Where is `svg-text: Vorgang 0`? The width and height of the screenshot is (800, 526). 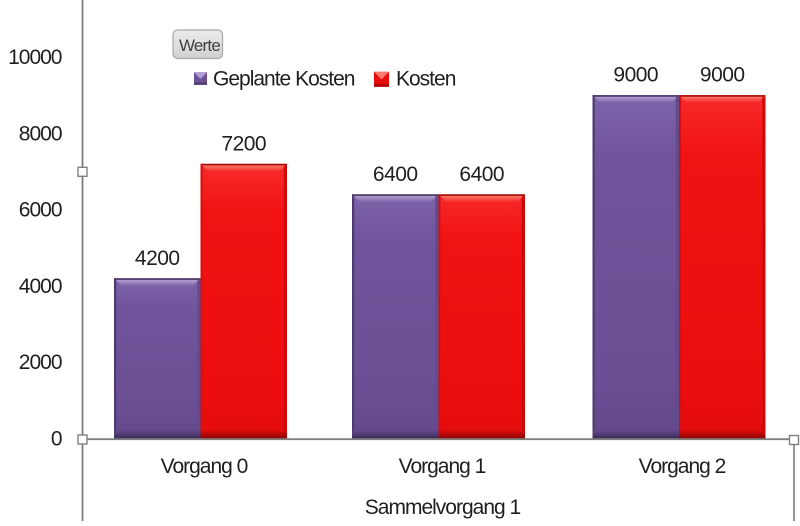 svg-text: Vorgang 0 is located at coordinates (204, 466).